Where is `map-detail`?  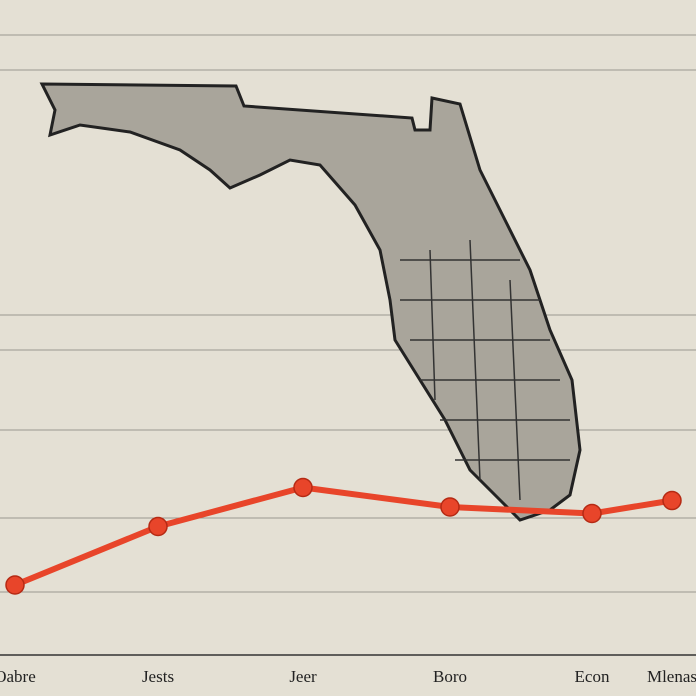
map-detail is located at coordinates (485, 370).